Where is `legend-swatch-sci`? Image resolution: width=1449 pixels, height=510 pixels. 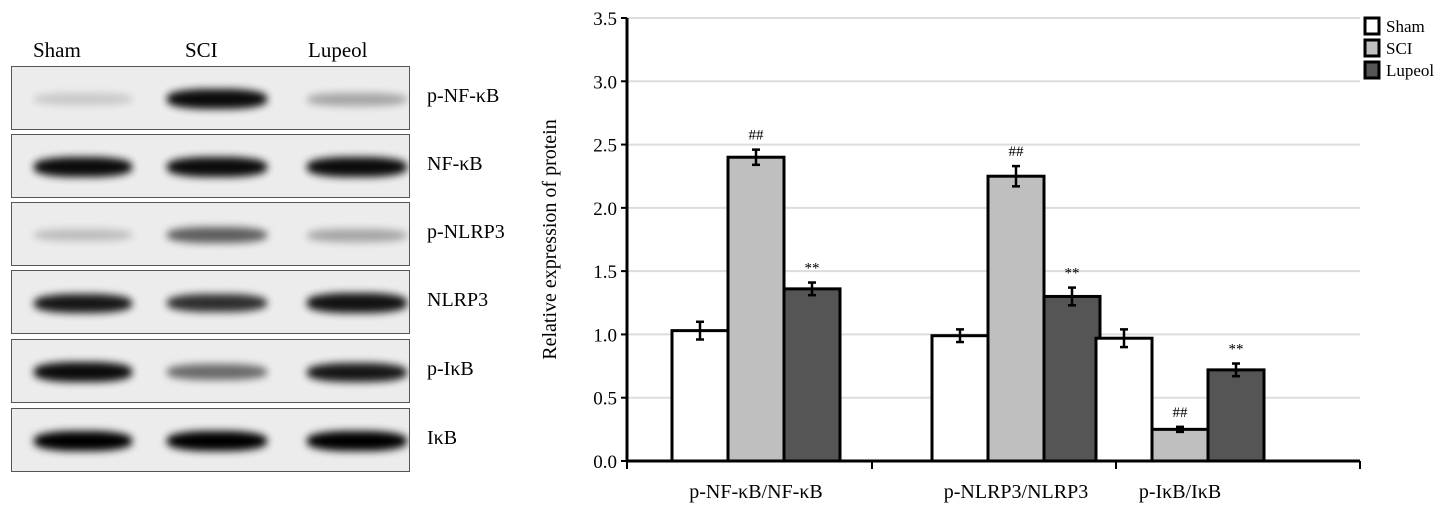 legend-swatch-sci is located at coordinates (1372, 48).